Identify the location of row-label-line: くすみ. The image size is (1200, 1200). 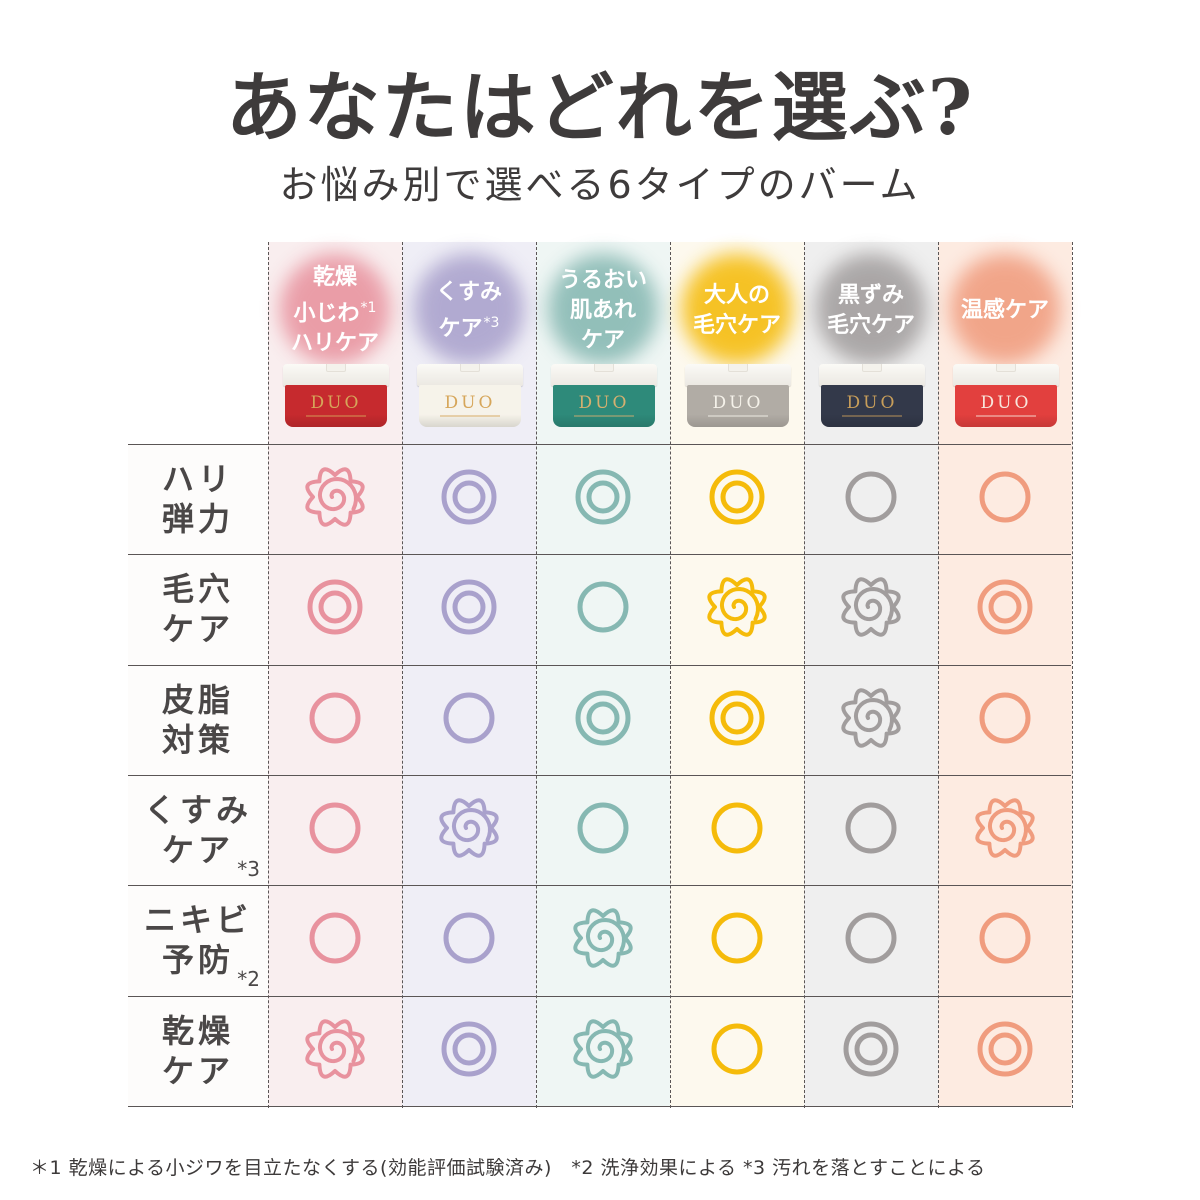
(197, 810).